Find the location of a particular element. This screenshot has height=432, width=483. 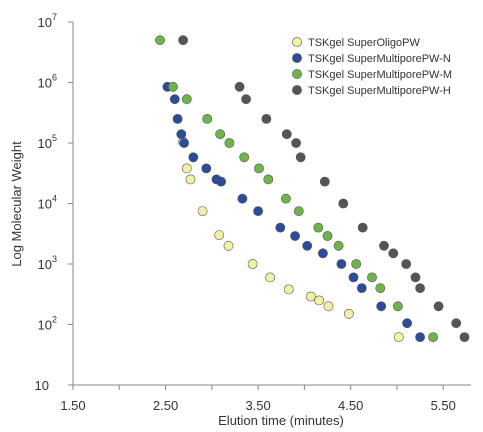

y-tick-label: 10 is located at coordinates (42, 385).